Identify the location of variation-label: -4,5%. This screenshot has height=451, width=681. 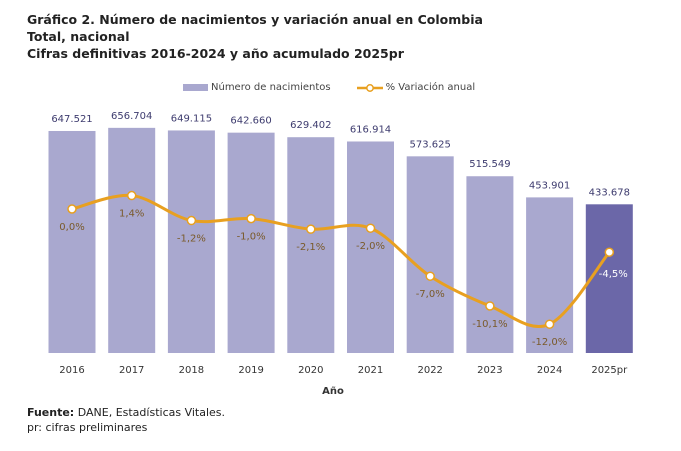
(613, 274).